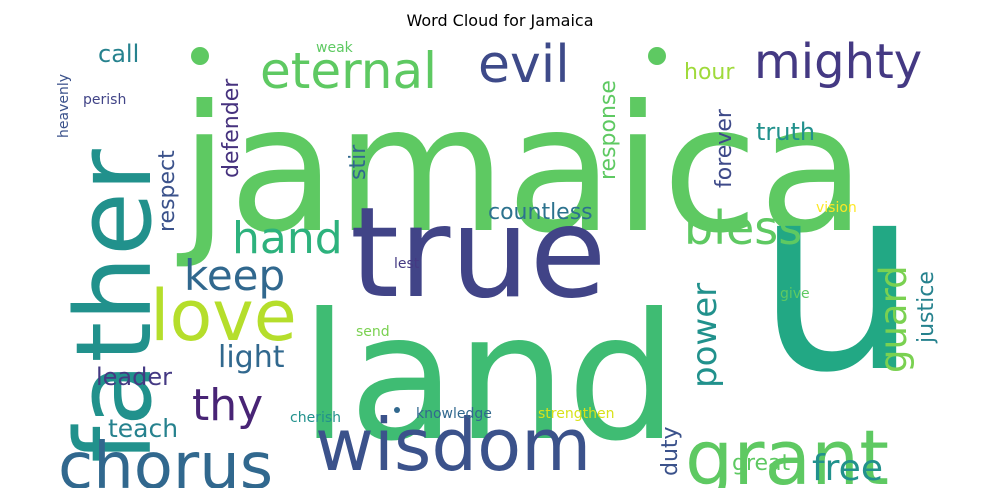  Describe the element at coordinates (836, 208) in the screenshot. I see `word-vision: vision` at that location.